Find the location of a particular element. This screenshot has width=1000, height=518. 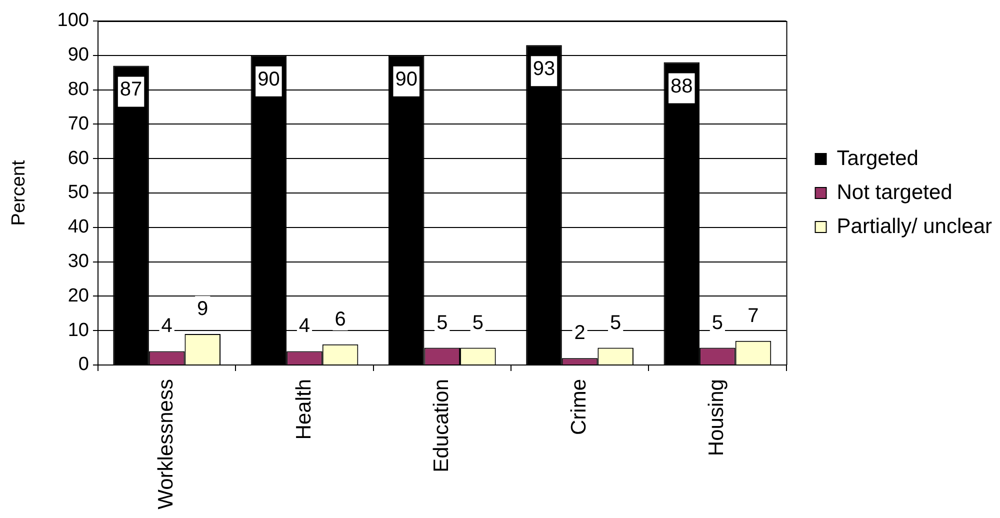

y-tick-label: 100 is located at coordinates (73, 21).